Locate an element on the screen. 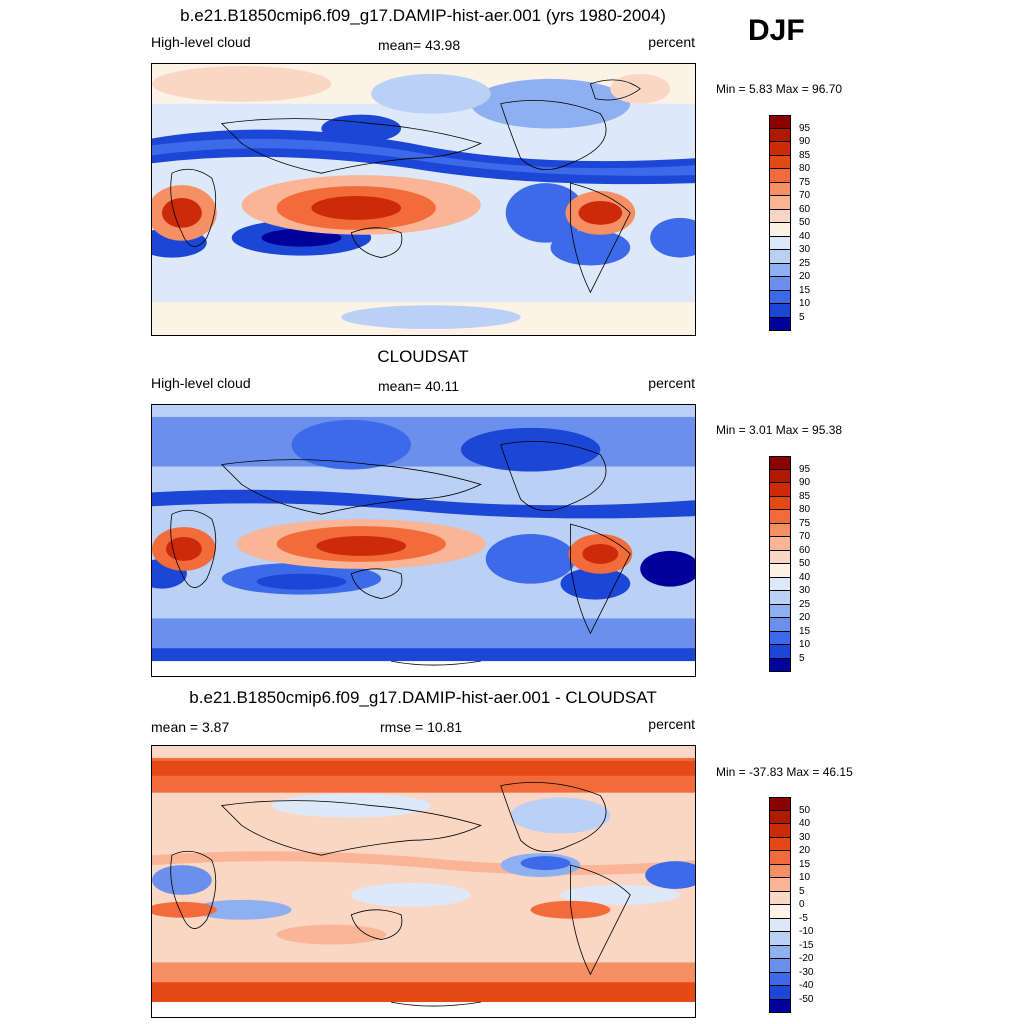 The width and height of the screenshot is (1024, 1024). panel-1-colorbar-tick-label: 70 is located at coordinates (805, 195).